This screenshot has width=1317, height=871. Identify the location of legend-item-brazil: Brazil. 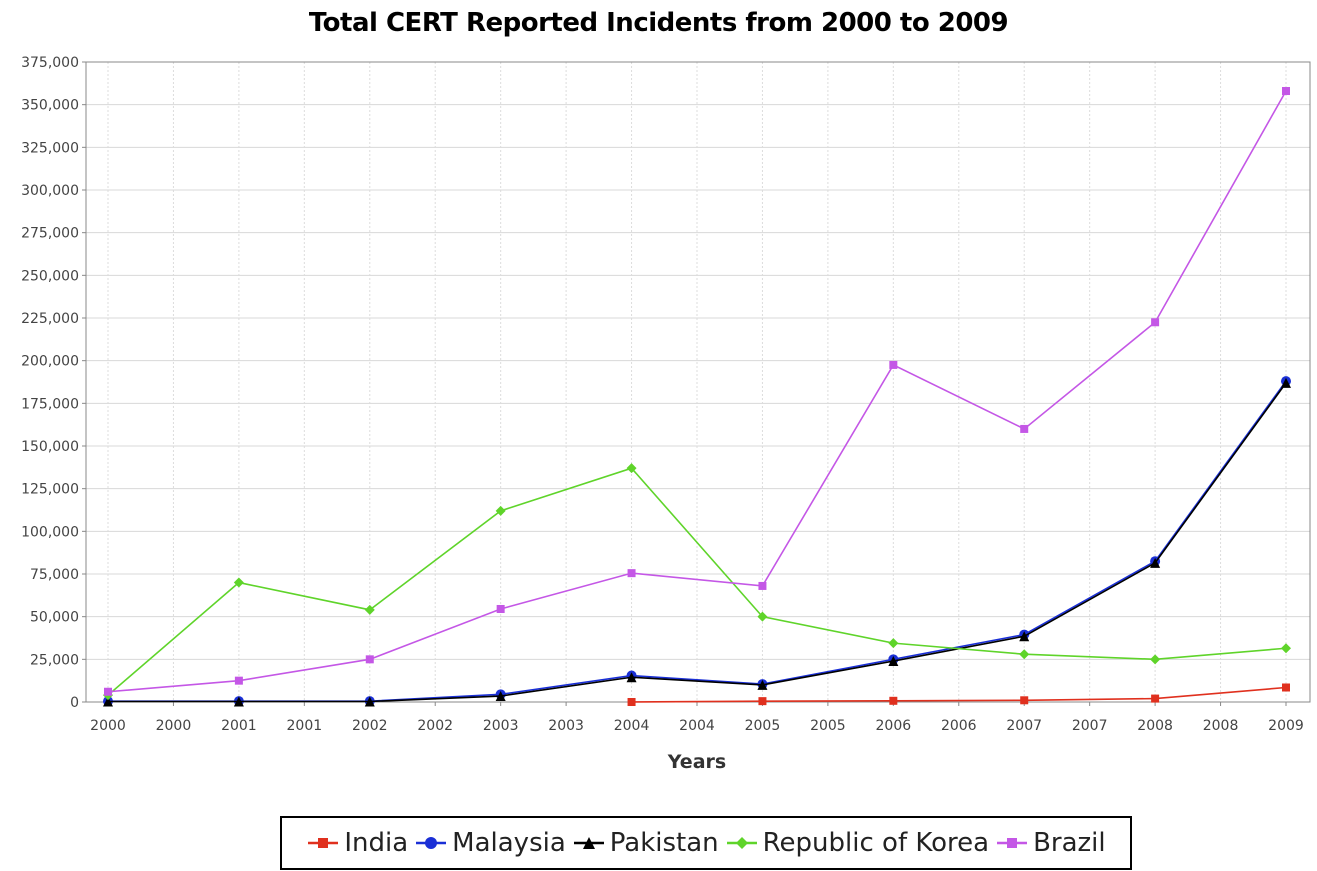
(1050, 843).